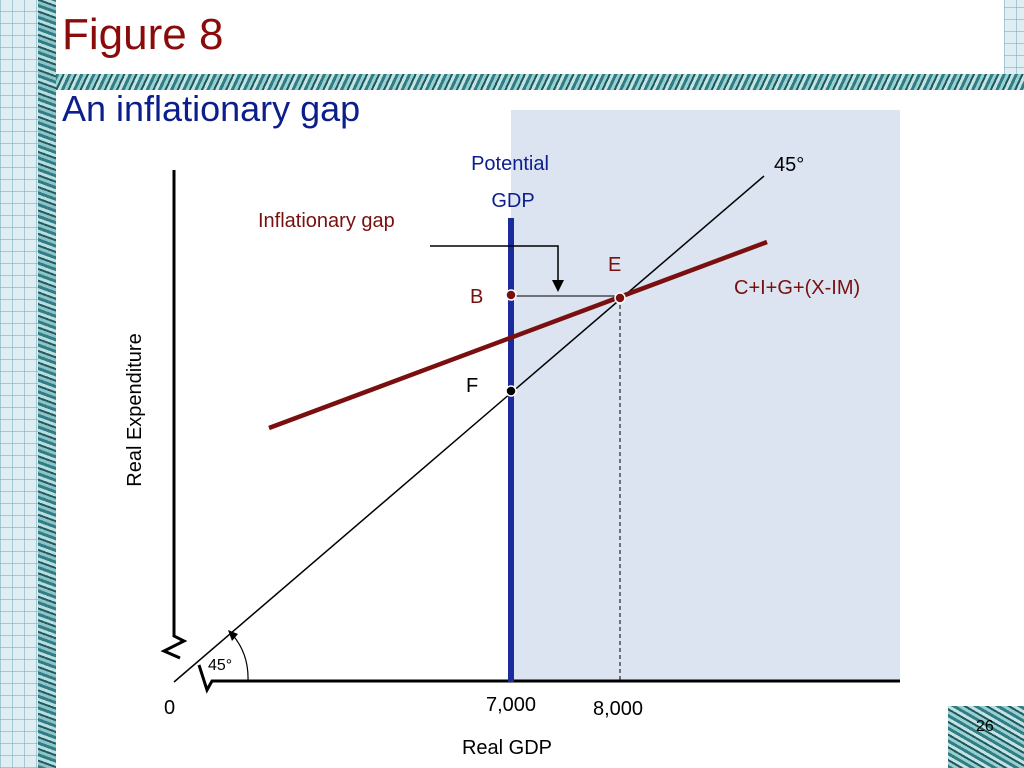 Image resolution: width=1024 pixels, height=768 pixels. What do you see at coordinates (326, 221) in the screenshot?
I see `inflationary-gap-label: Inflationary gap` at bounding box center [326, 221].